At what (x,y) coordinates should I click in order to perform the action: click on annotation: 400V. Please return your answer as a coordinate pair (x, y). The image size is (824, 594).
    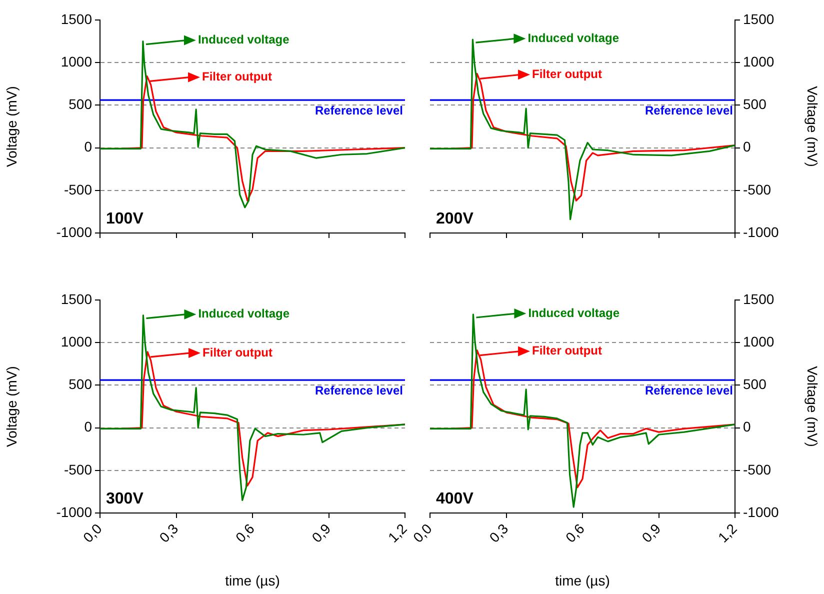
    Looking at the image, I should click on (455, 499).